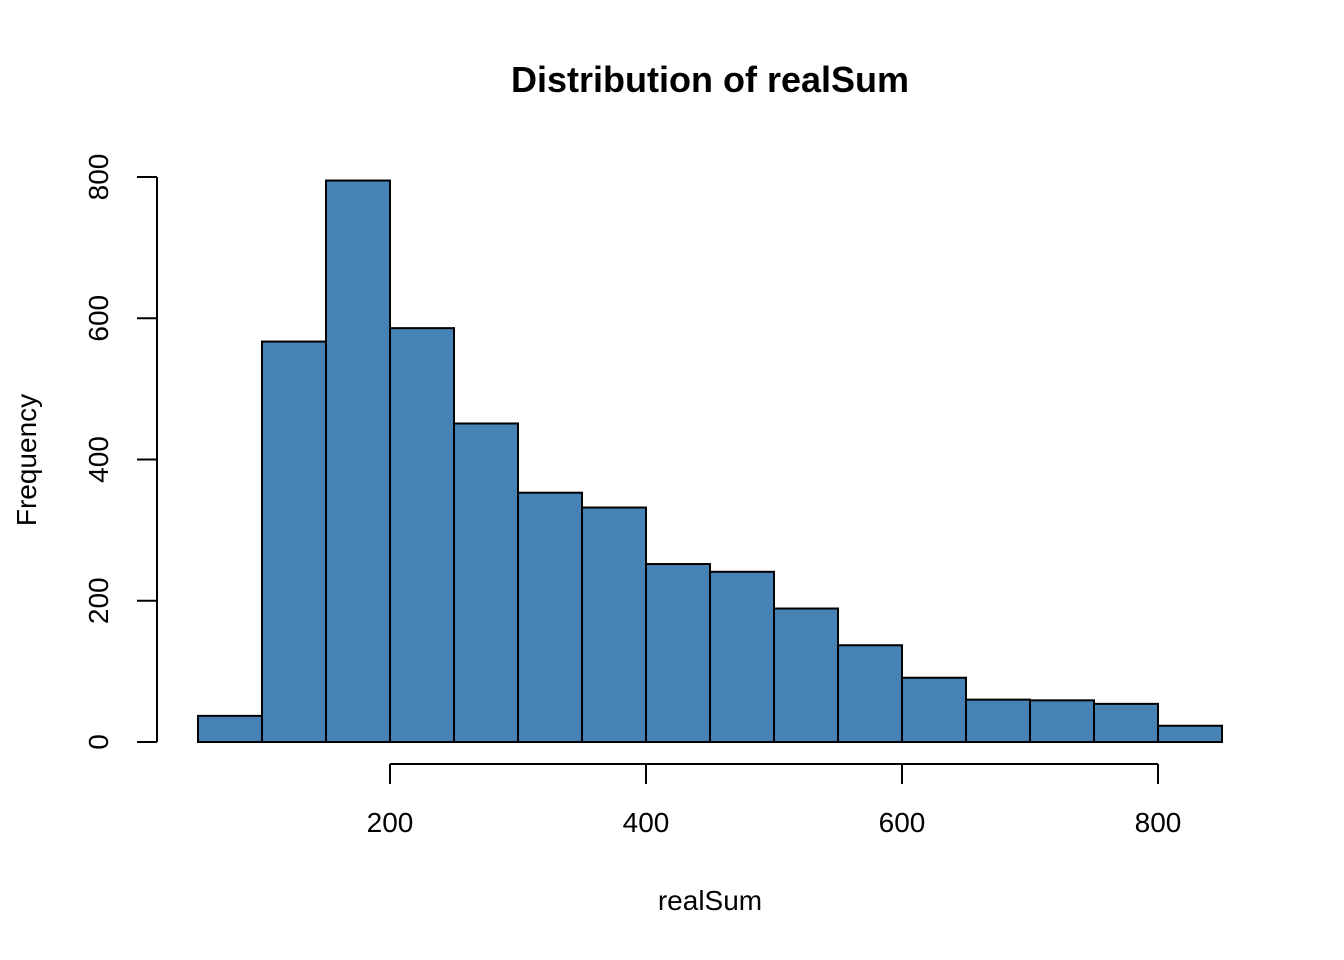 This screenshot has width=1344, height=960. I want to click on chart-title: Distribution of realSum, so click(710, 79).